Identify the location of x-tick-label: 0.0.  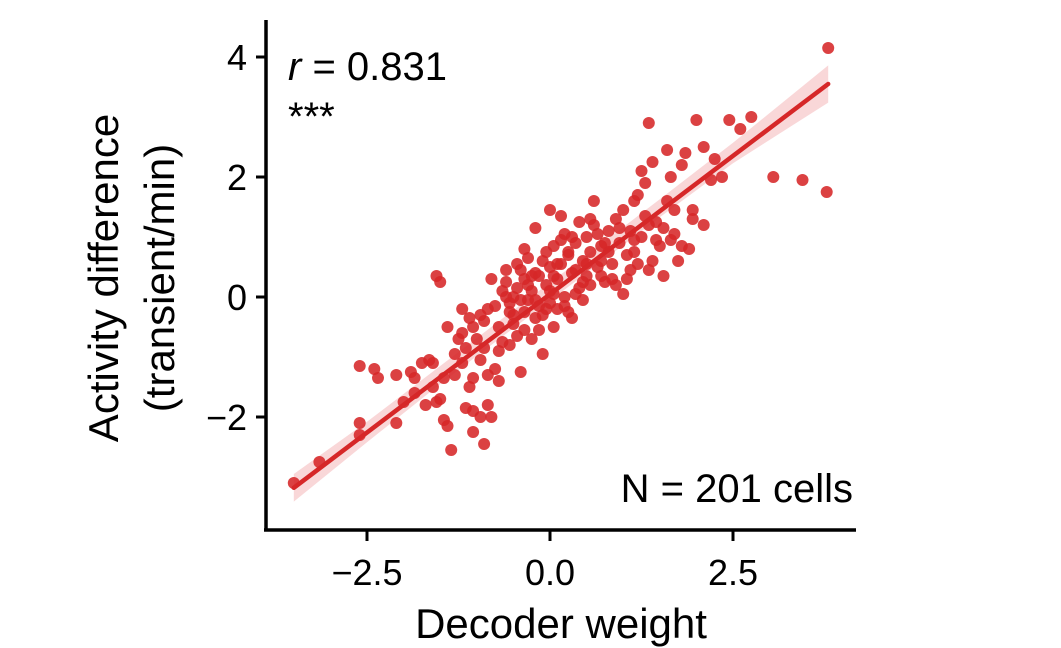
(550, 572).